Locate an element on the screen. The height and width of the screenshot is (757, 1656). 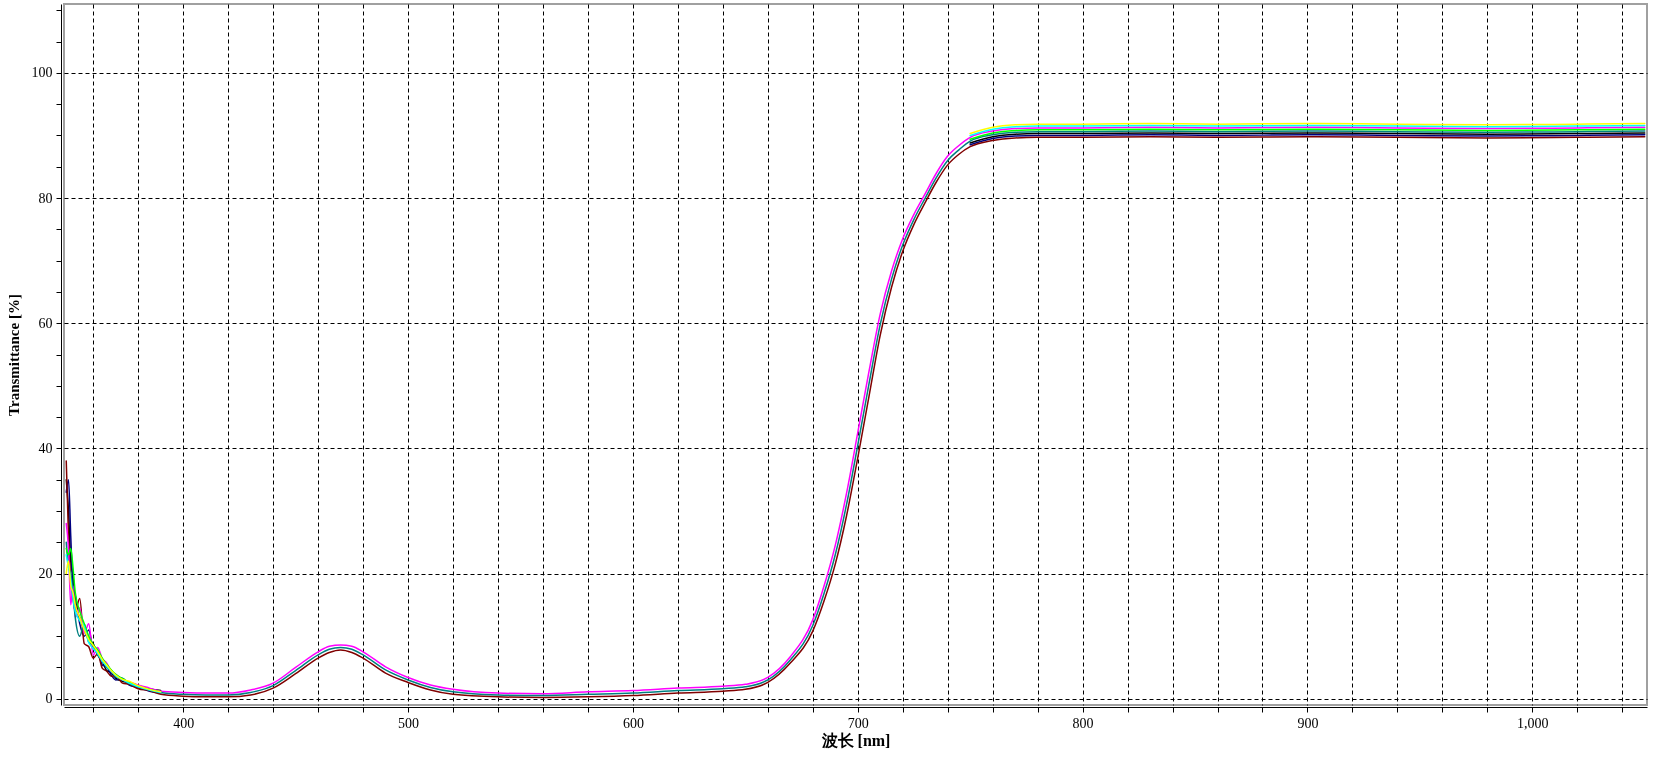
y-tick-label: 20 is located at coordinates (45, 574).